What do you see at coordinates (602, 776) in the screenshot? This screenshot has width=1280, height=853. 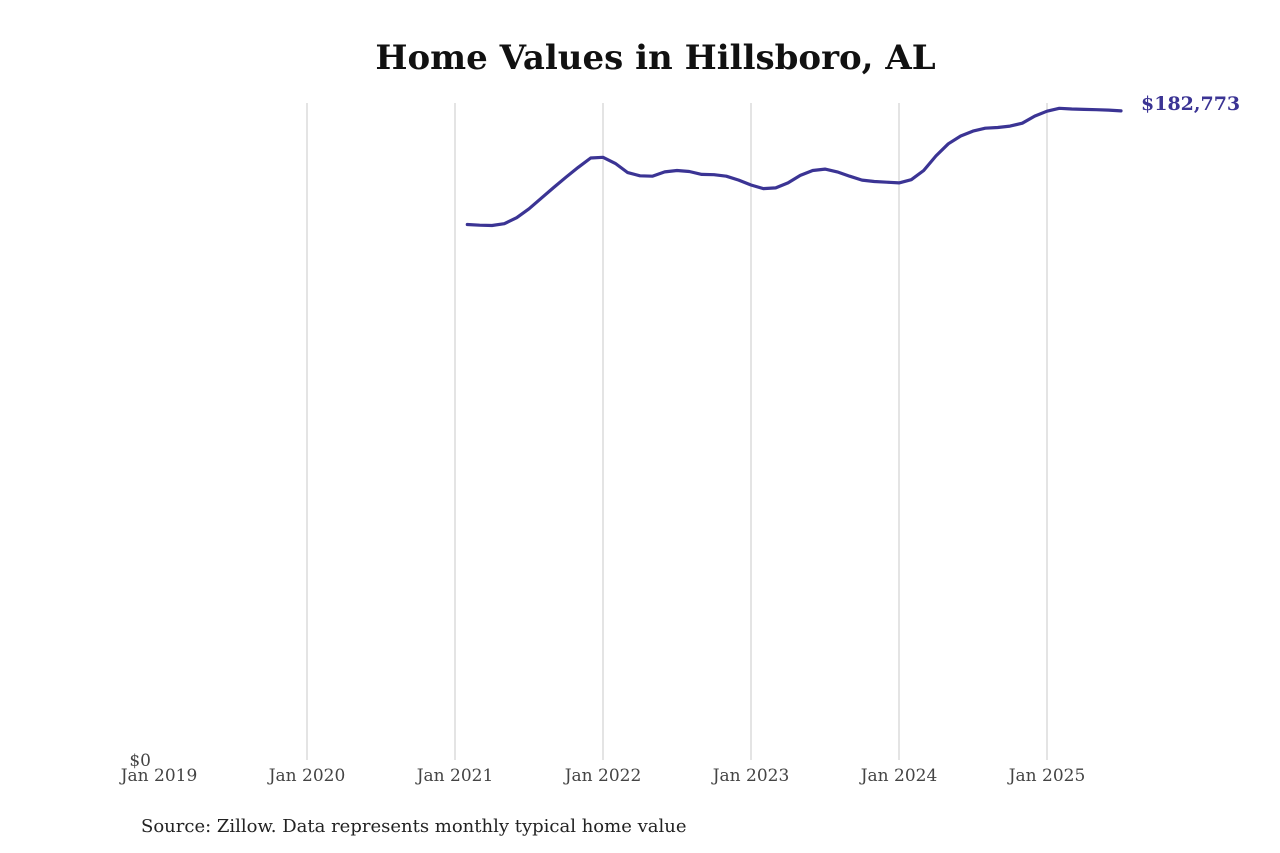 I see `x-tick-label: Jan 2022` at bounding box center [602, 776].